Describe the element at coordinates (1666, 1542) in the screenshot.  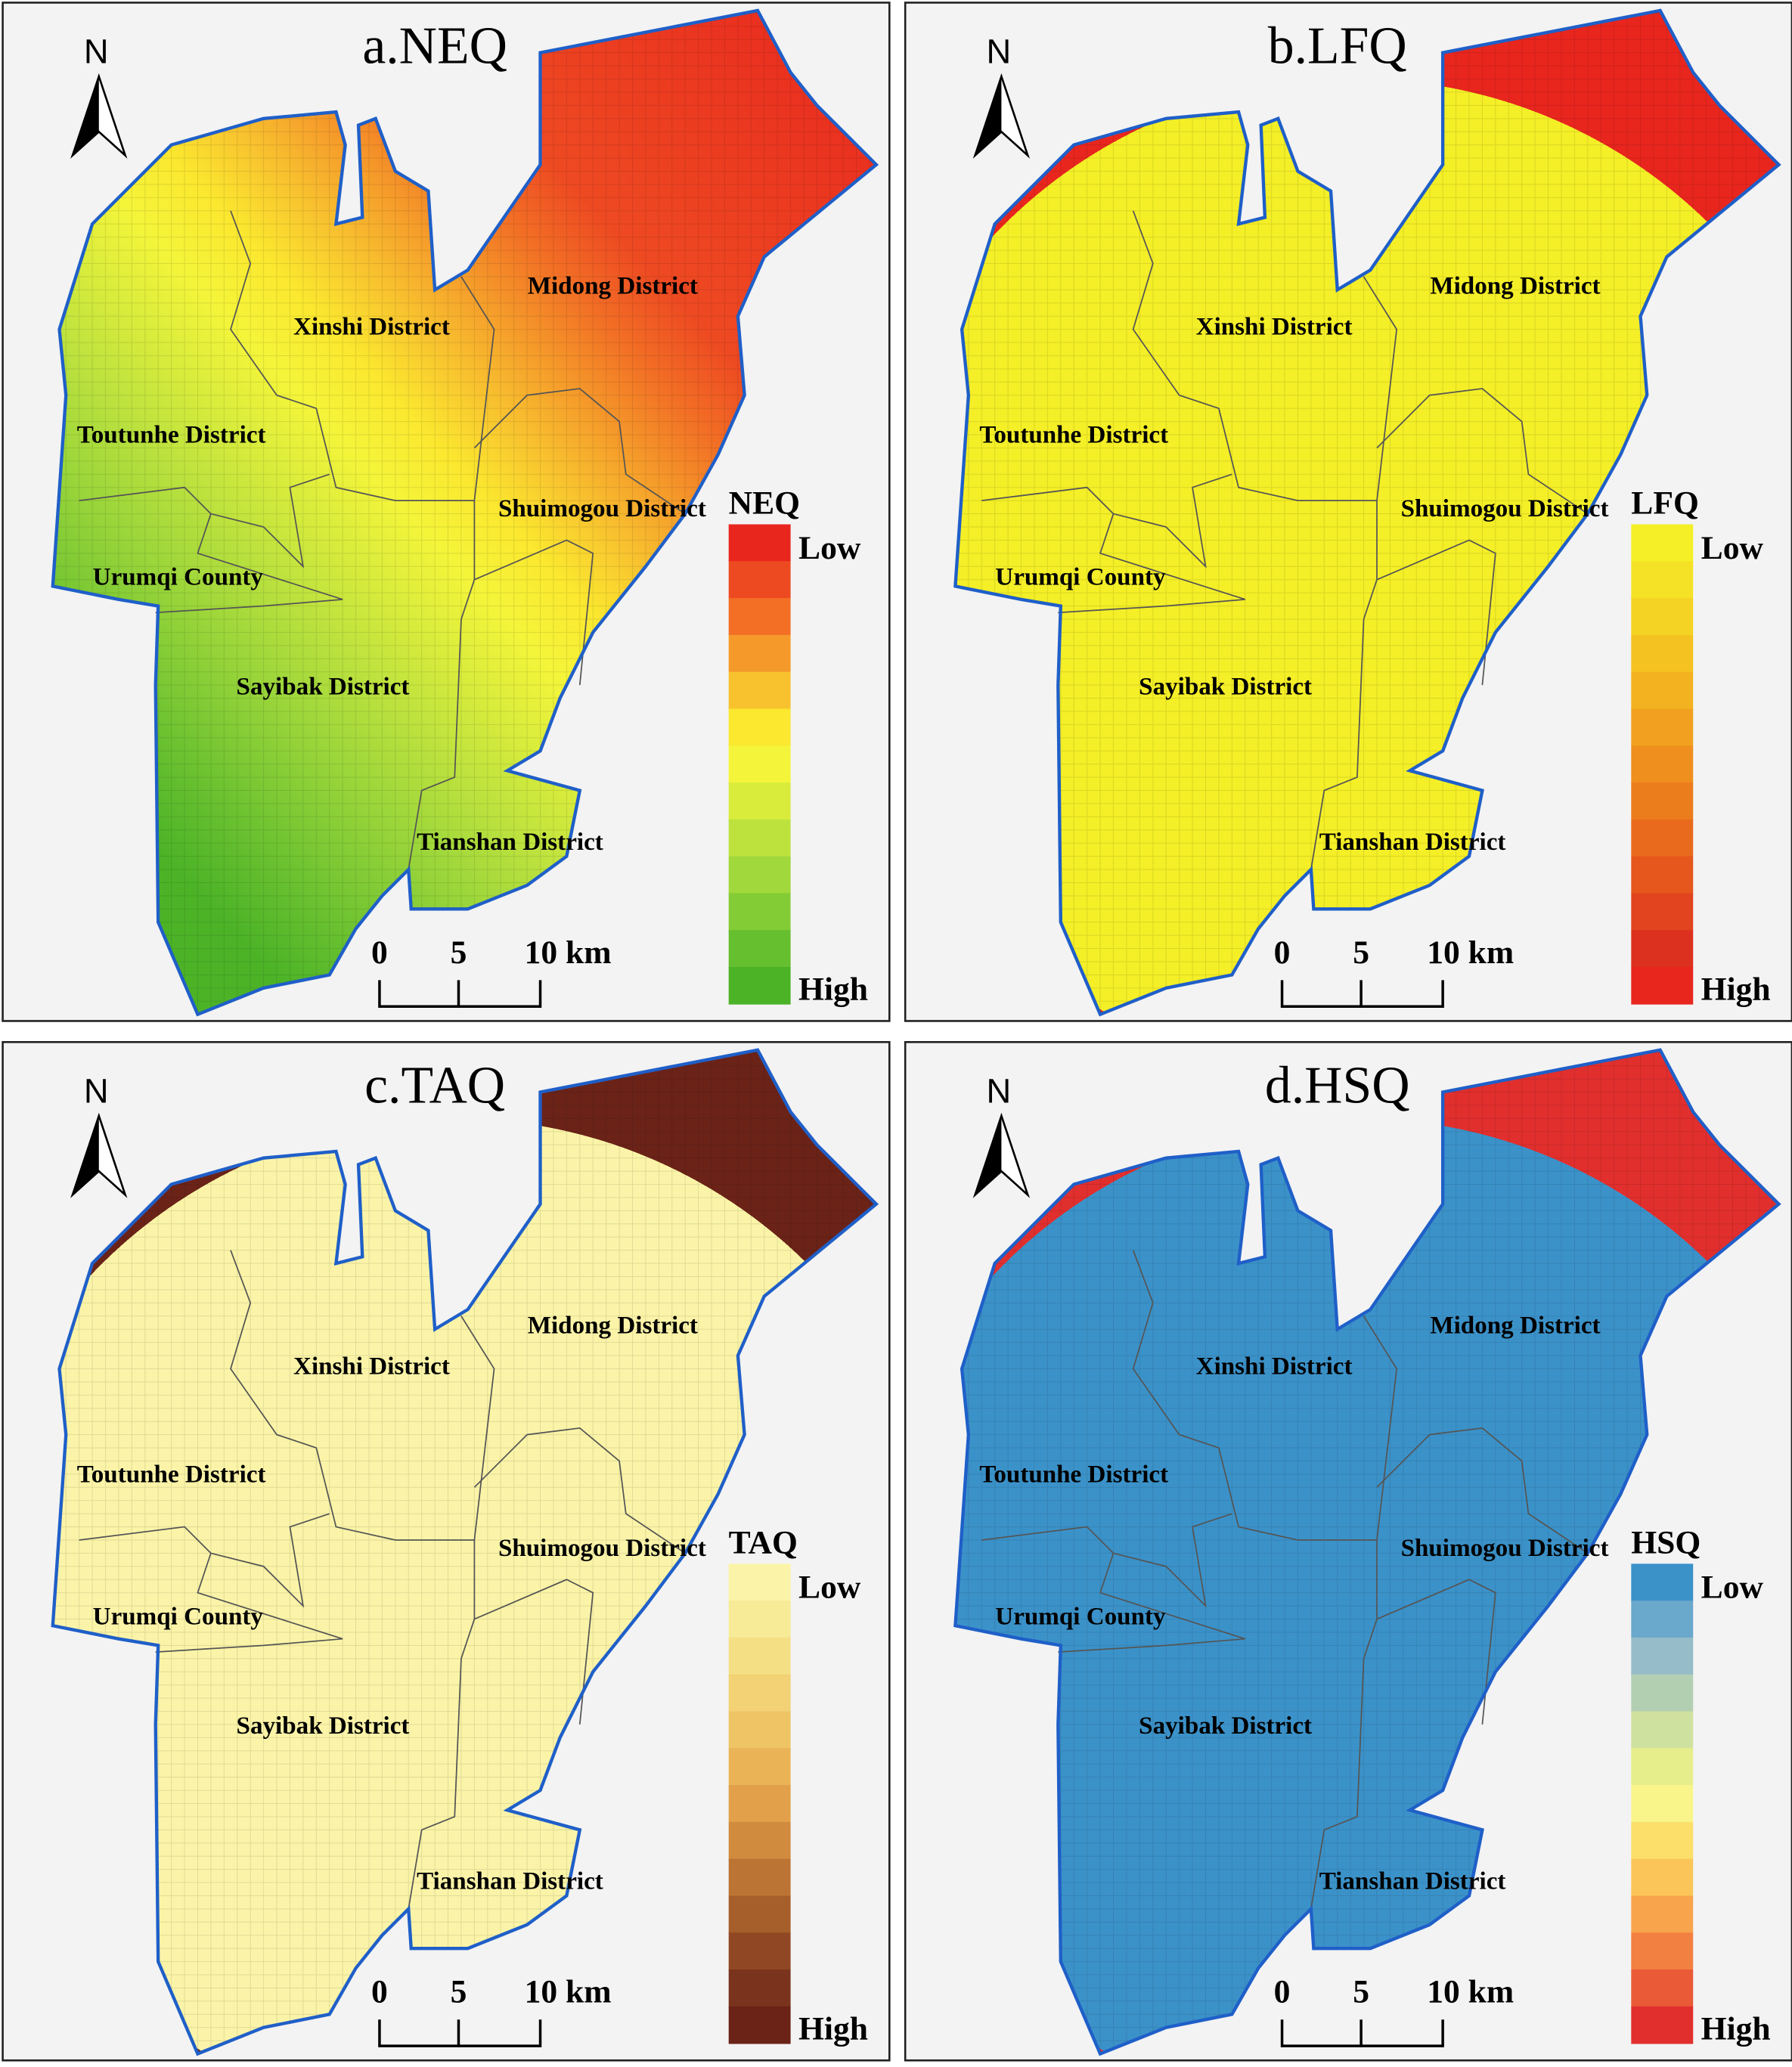
I see `legend-title: HSQ` at that location.